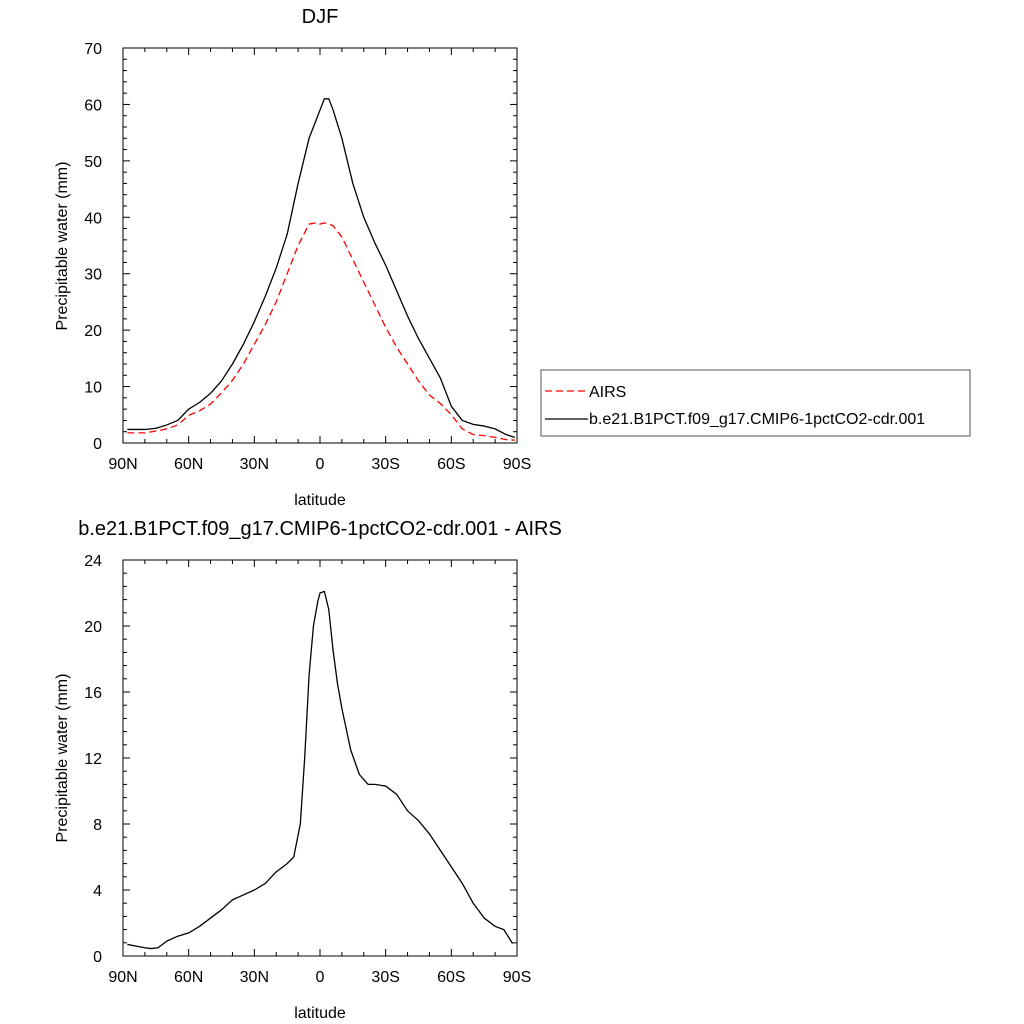 Image resolution: width=1024 pixels, height=1024 pixels. What do you see at coordinates (93, 105) in the screenshot?
I see `y-tick-label: 60` at bounding box center [93, 105].